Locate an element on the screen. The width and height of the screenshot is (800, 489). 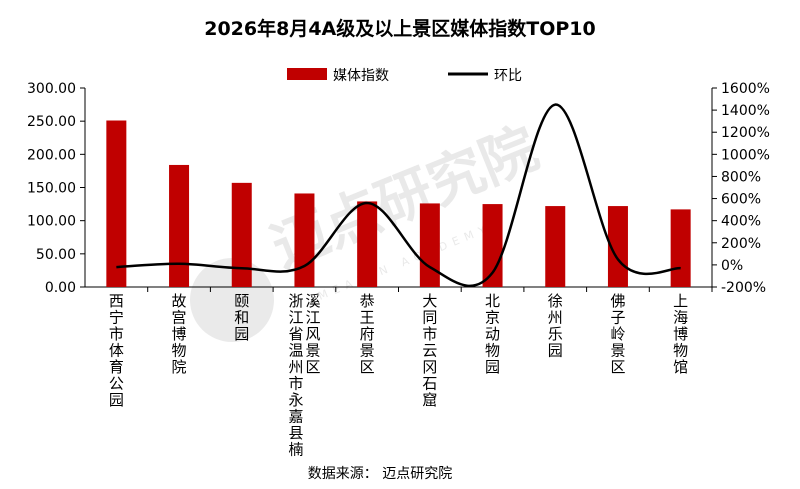
category-label: 佛子岭景区 is located at coordinates (617, 334).